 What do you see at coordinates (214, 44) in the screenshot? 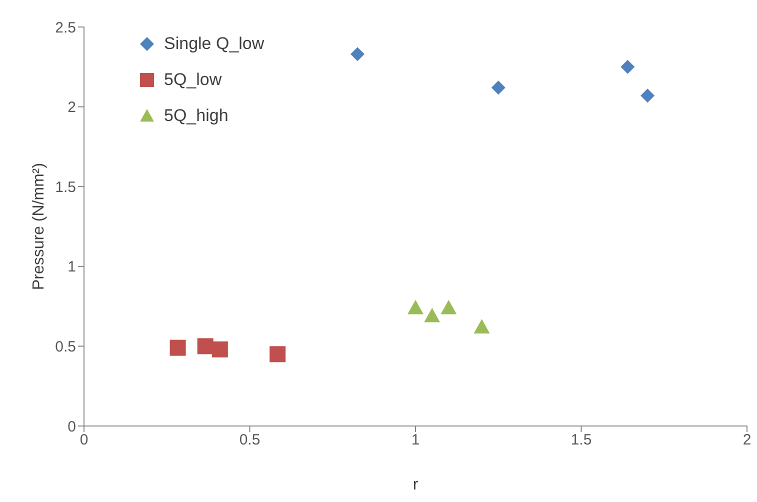
I see `legend-label: Single Q_low` at bounding box center [214, 44].